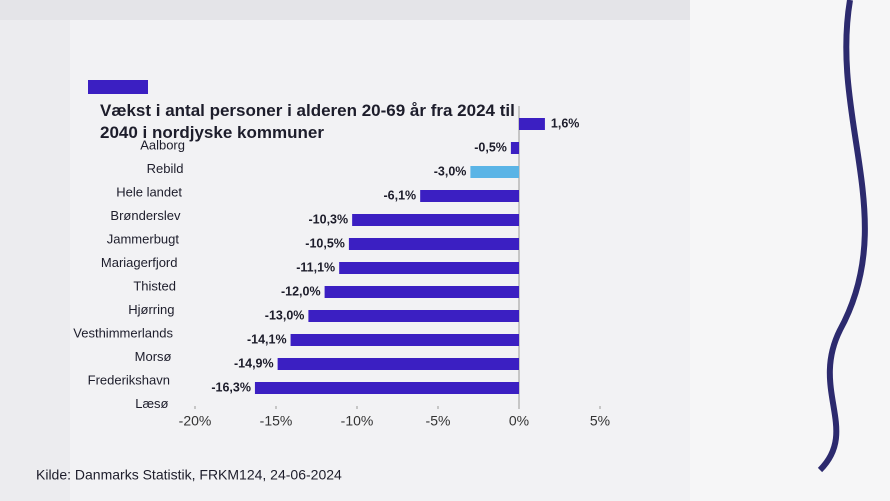 This screenshot has height=501, width=890. I want to click on accent-bar, so click(118, 87).